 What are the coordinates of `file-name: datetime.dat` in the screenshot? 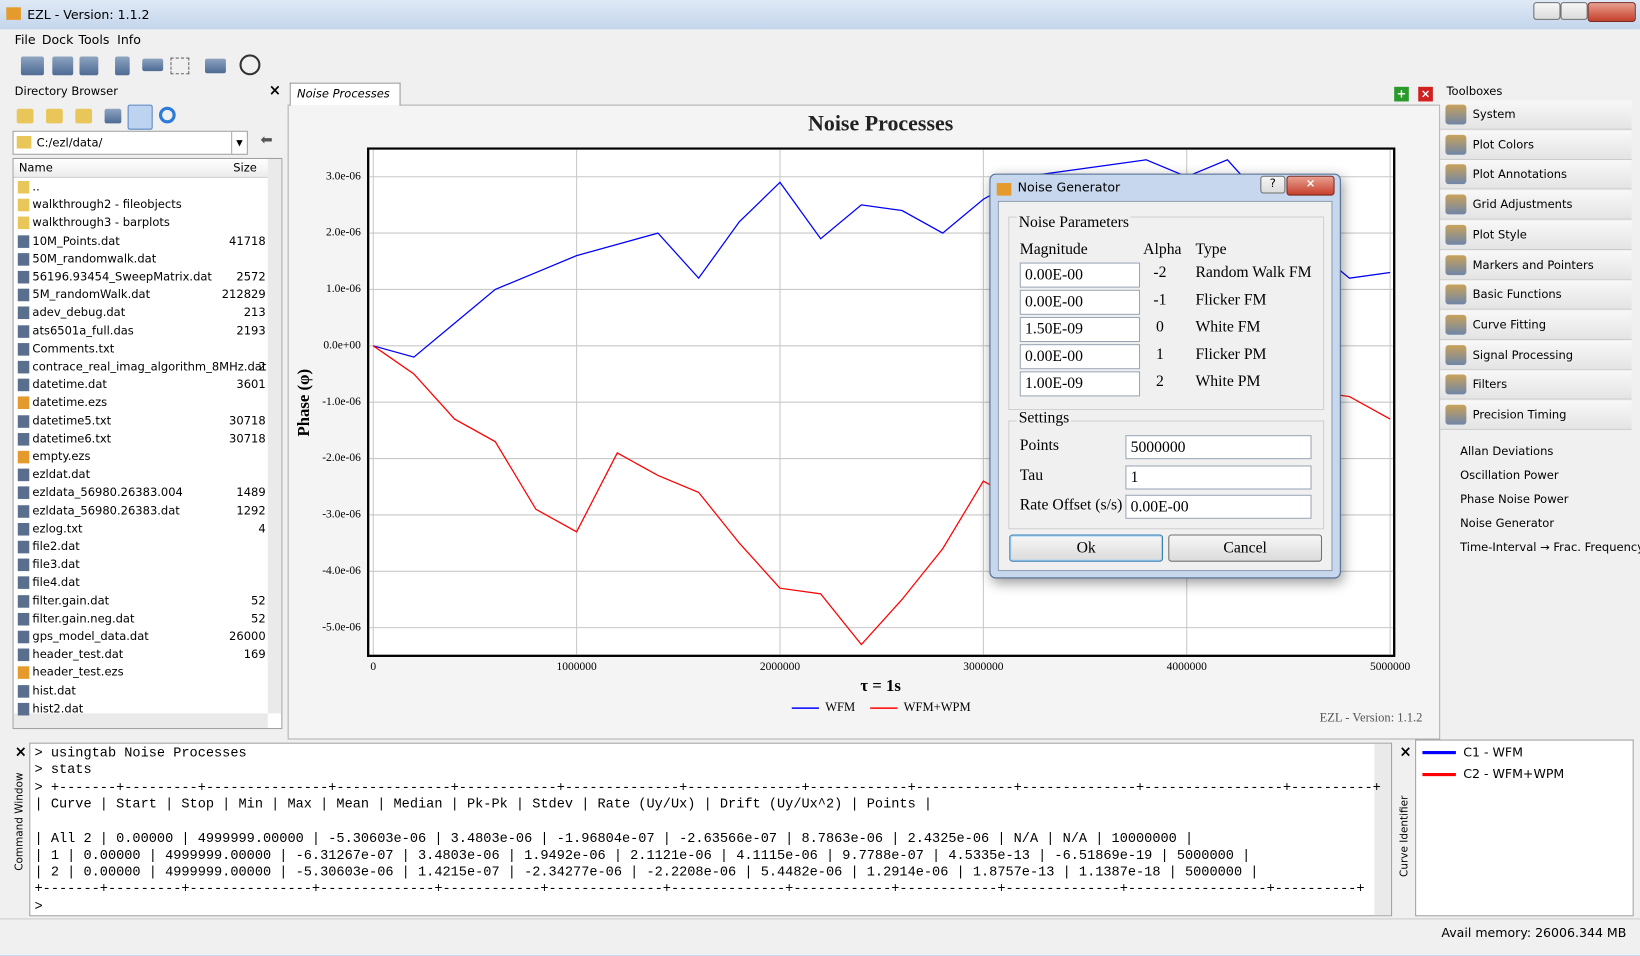 It's located at (69, 384).